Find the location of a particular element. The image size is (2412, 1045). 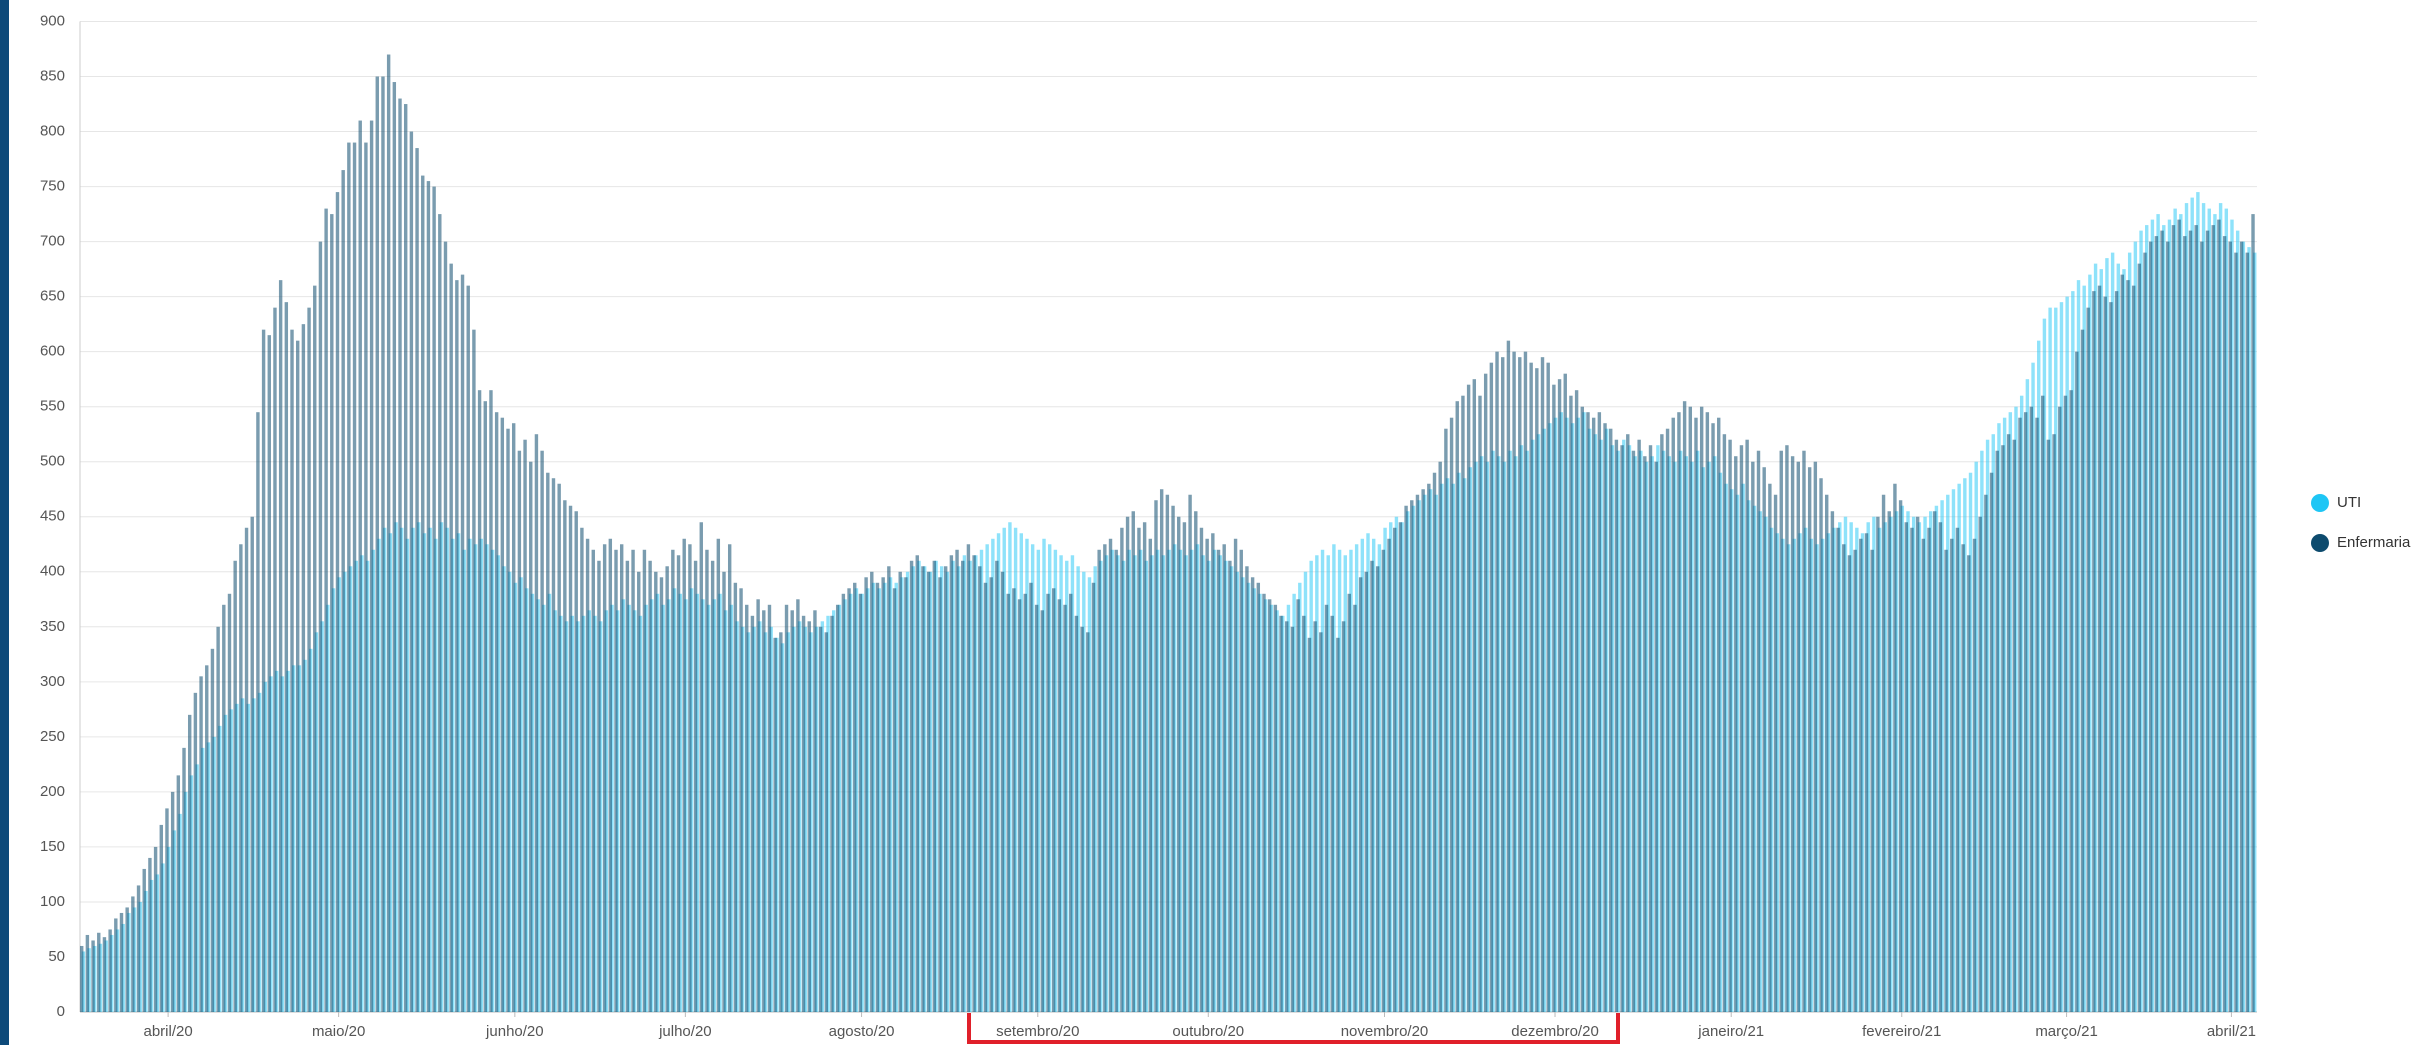

legend-label: Enfermaria is located at coordinates (2374, 542).